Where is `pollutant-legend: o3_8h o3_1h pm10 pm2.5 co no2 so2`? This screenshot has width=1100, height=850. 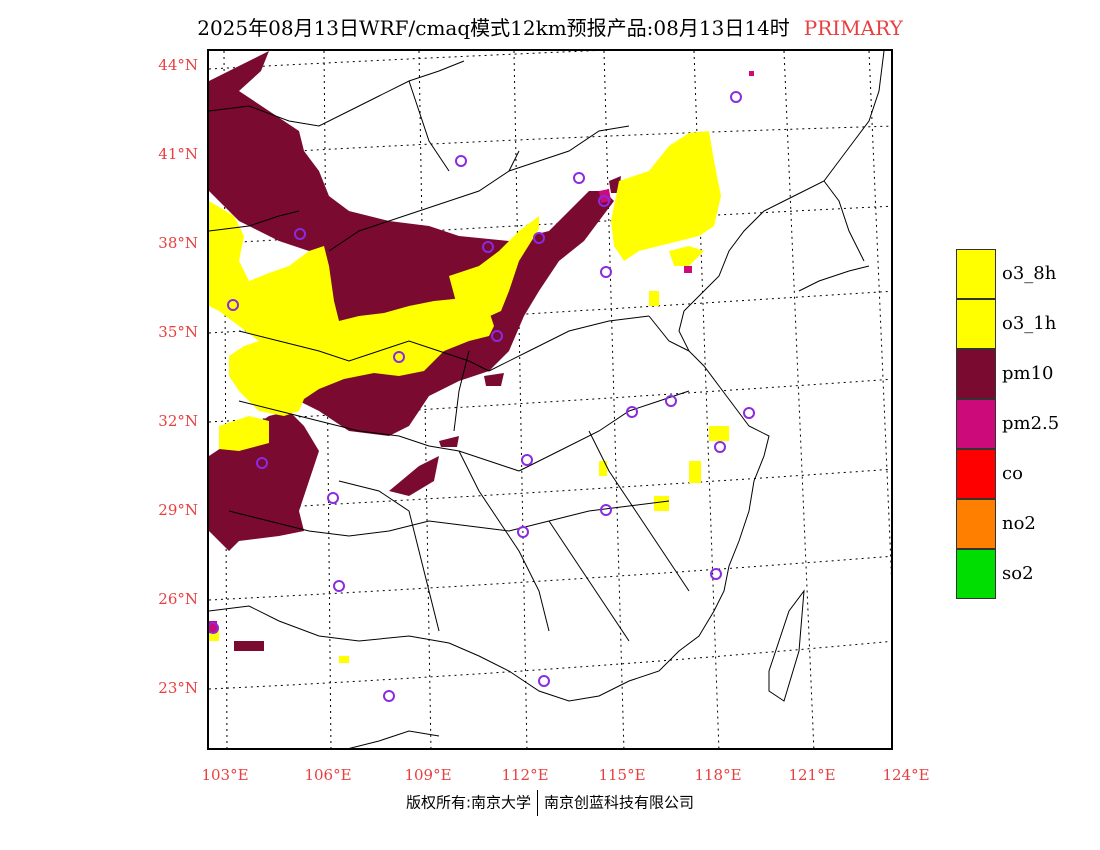 pollutant-legend: o3_8h o3_1h pm10 pm2.5 co no2 so2 is located at coordinates (1026, 424).